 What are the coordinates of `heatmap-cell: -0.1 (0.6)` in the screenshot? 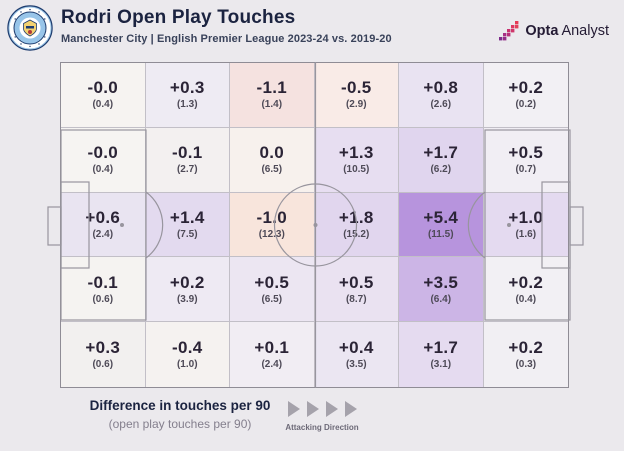 It's located at (103, 290).